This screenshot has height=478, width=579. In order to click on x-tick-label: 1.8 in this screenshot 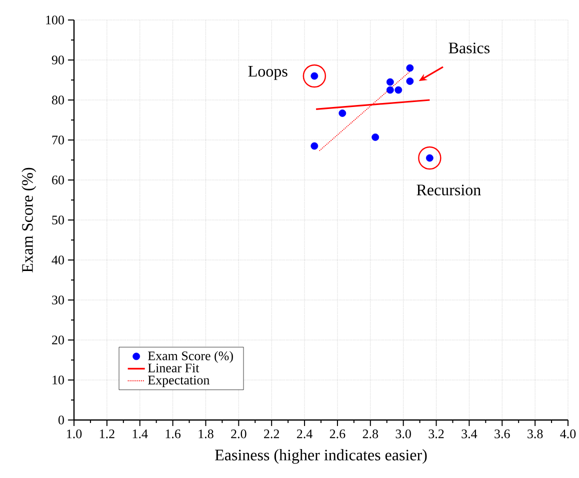, I will do `click(206, 434)`.